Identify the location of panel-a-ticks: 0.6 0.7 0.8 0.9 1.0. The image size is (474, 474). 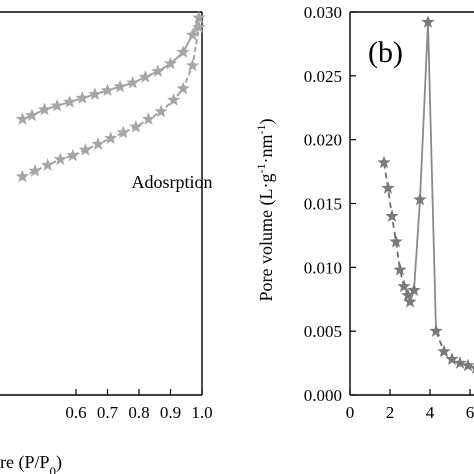
(139, 405).